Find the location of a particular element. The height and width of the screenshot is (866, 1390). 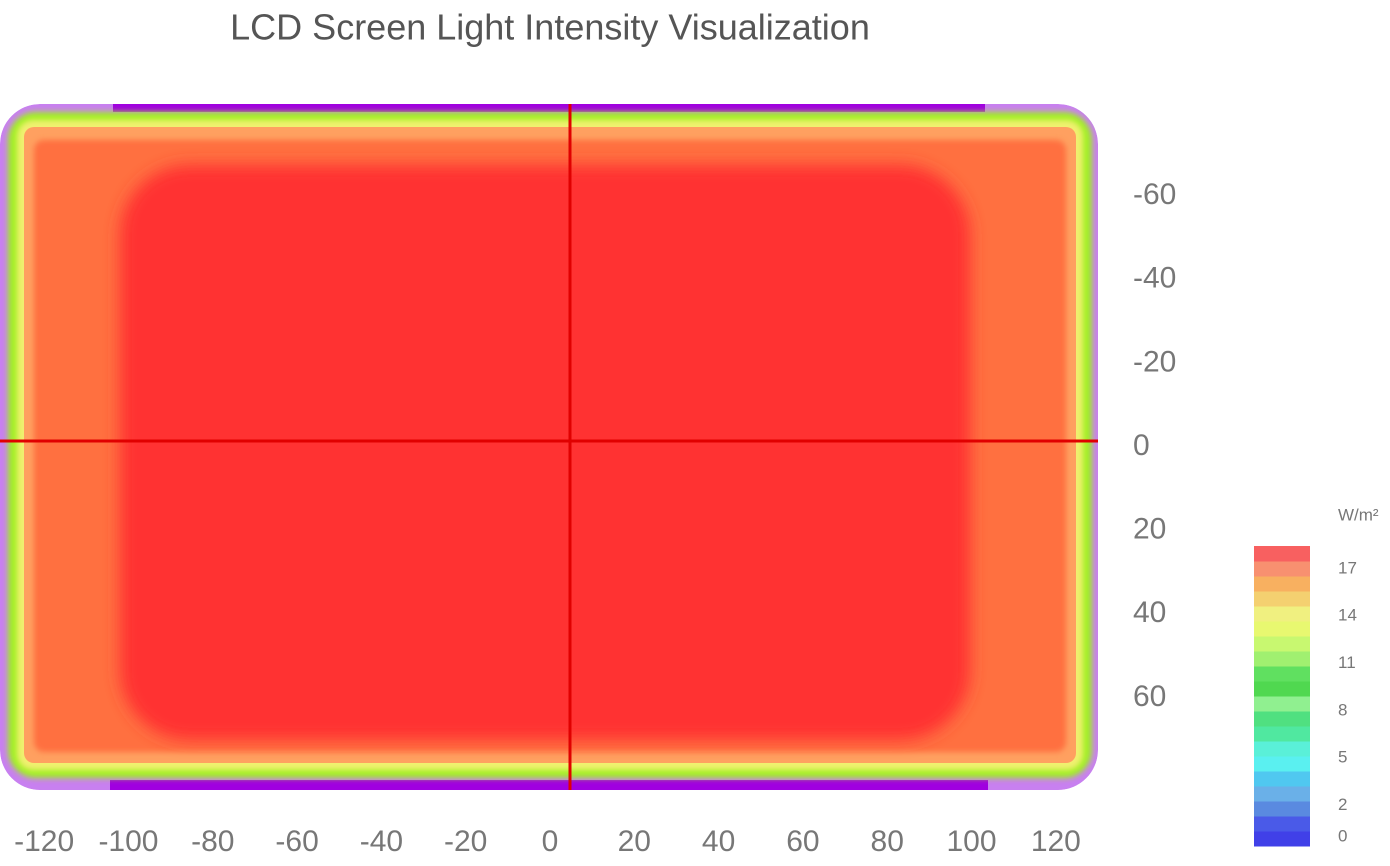

x-tick-label: 120 is located at coordinates (1056, 841).